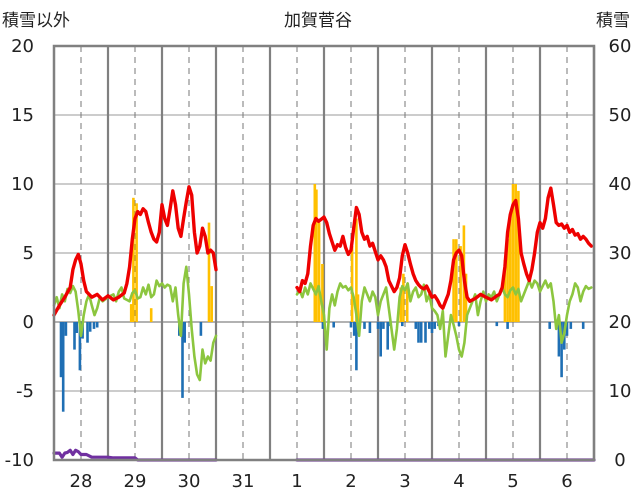  Describe the element at coordinates (350, 481) in the screenshot. I see `x-tick-label: 2` at that location.